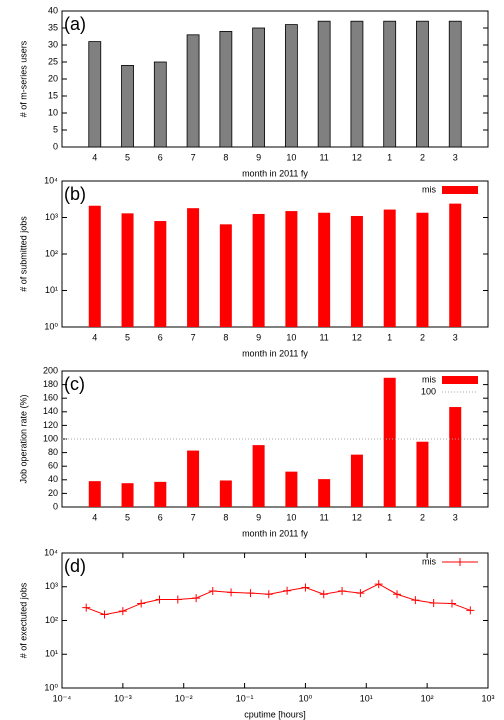  Describe the element at coordinates (53, 61) in the screenshot. I see `y-tick-label: 25` at that location.